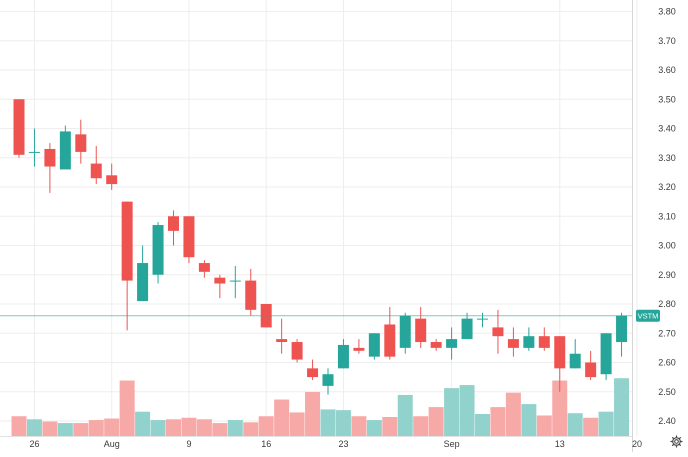  I want to click on x-tick-label: Aug, so click(112, 444).